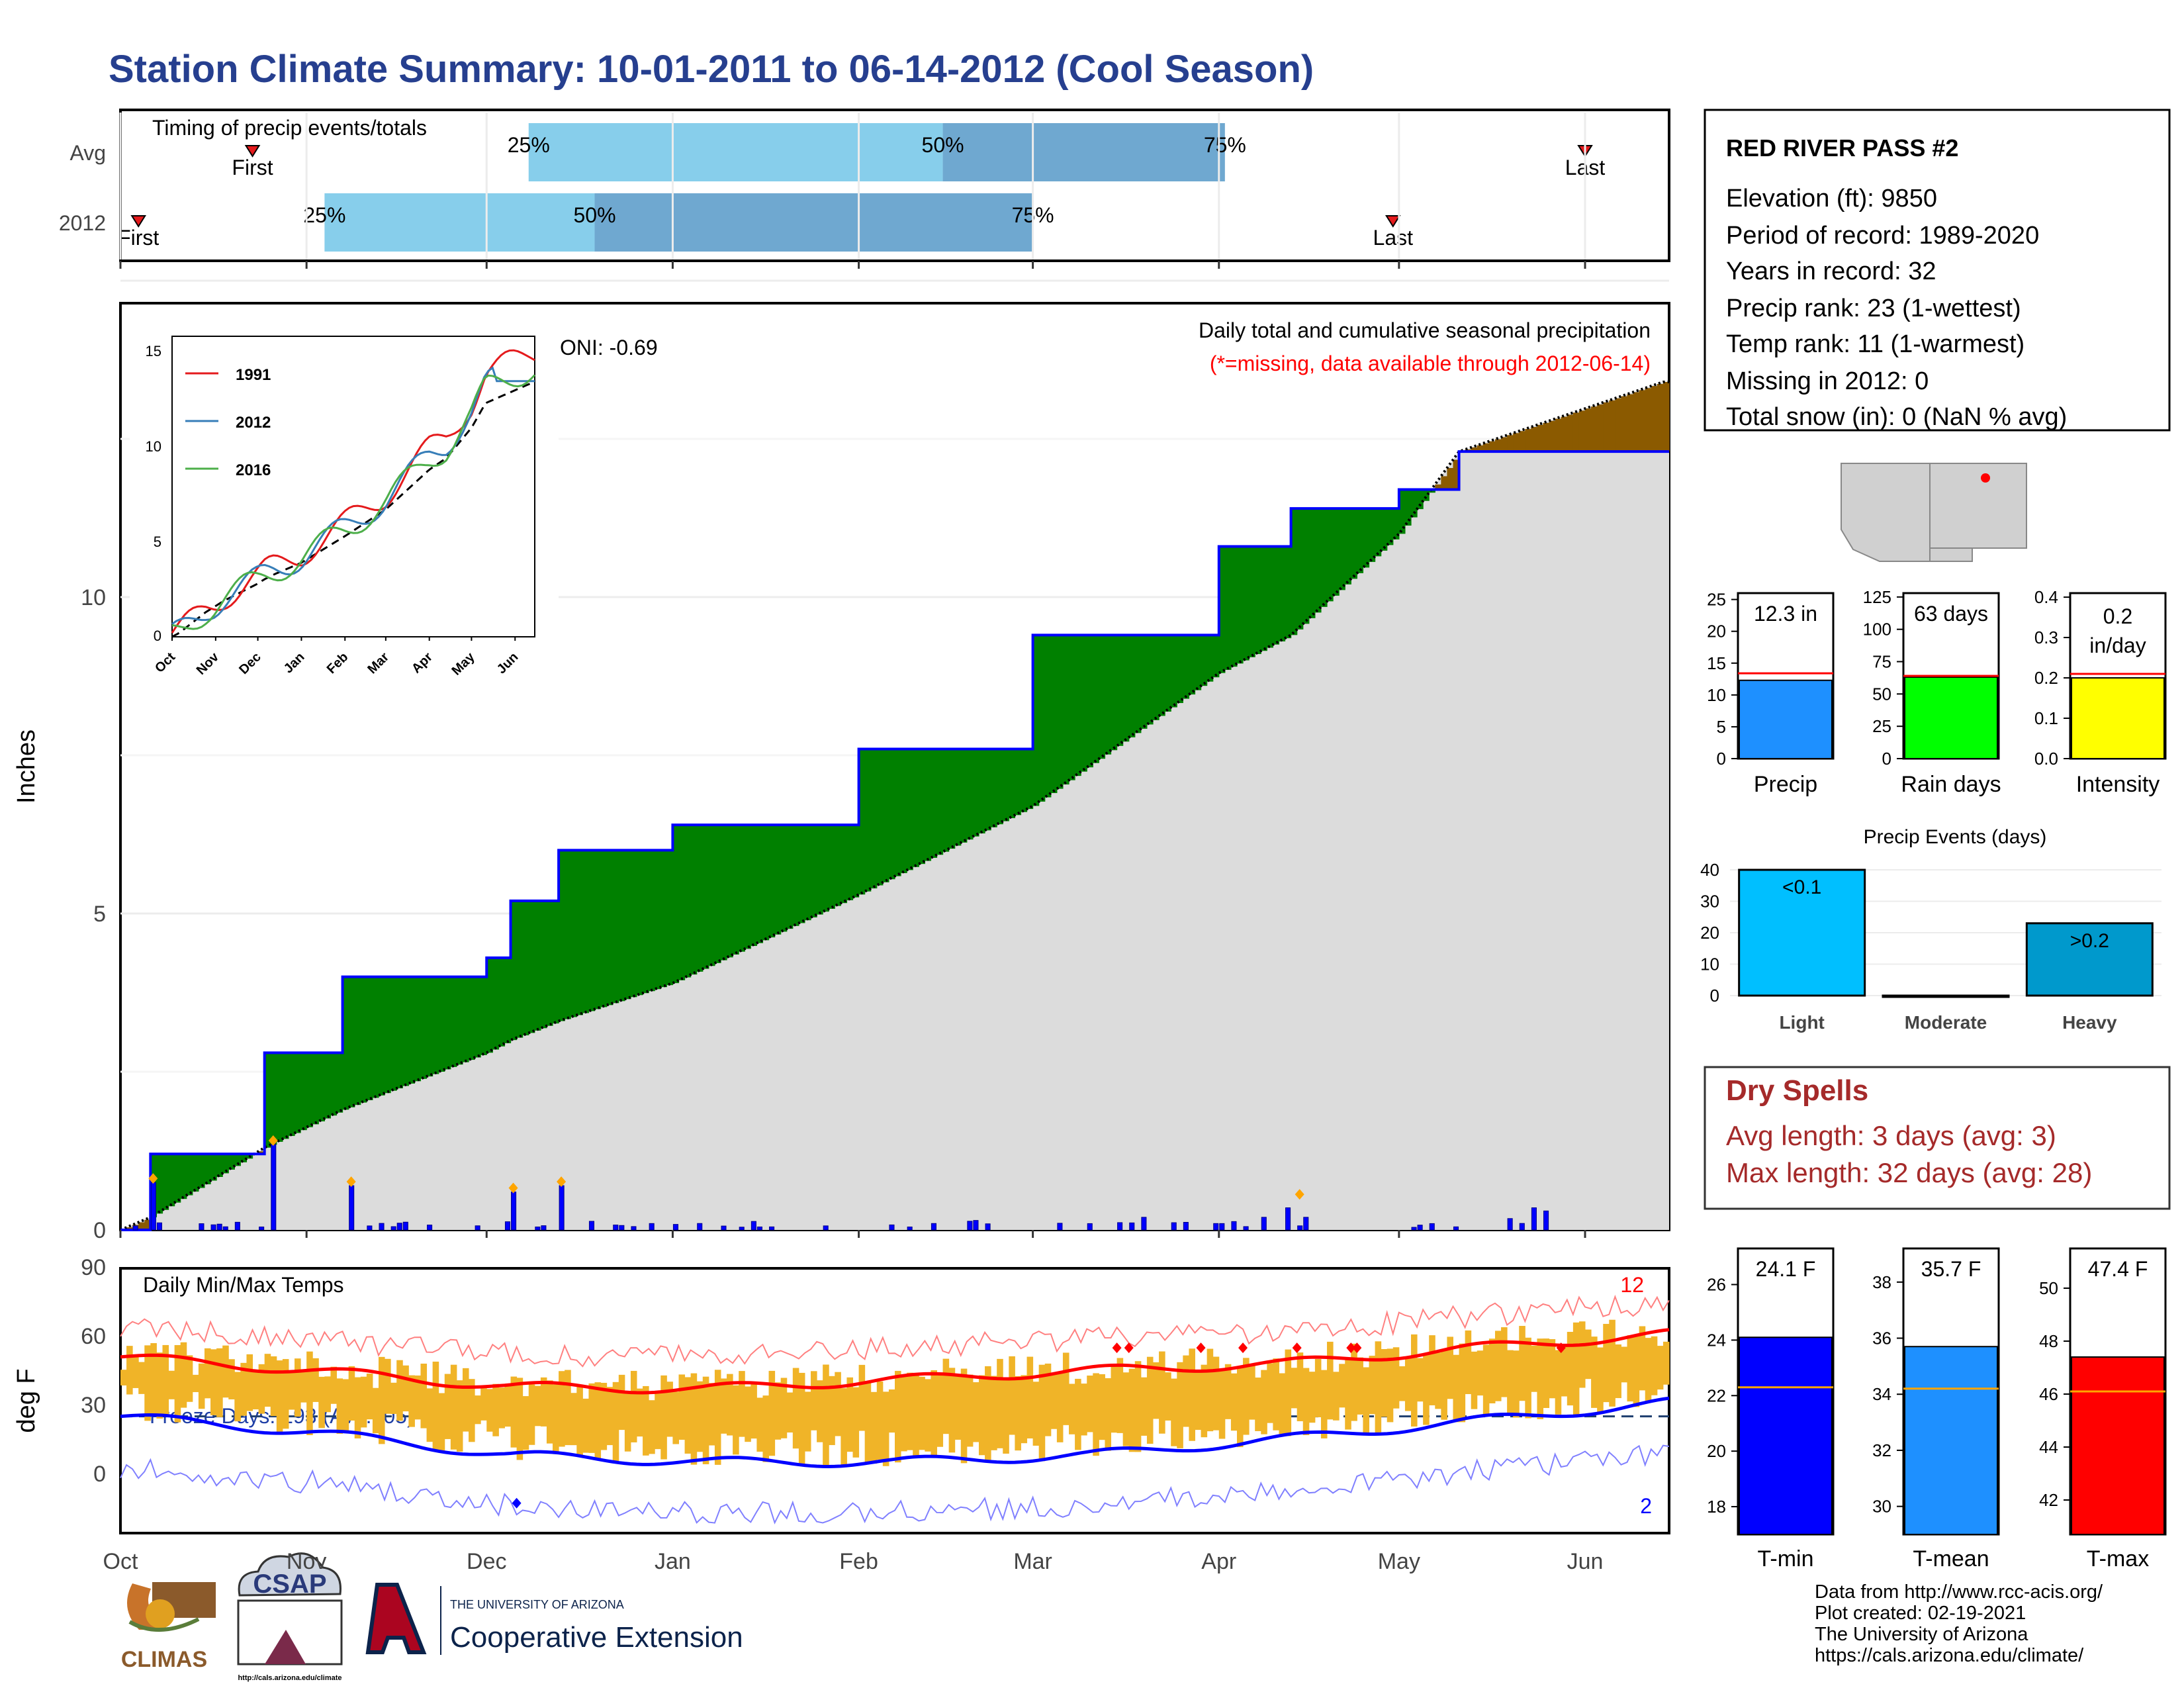  I want to click on temp-value-label: 47.4 F, so click(2118, 1269).